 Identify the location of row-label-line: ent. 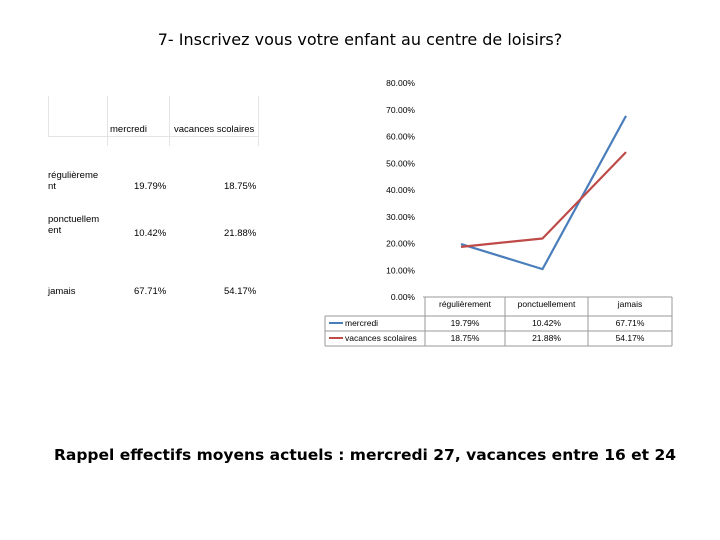
(55, 230).